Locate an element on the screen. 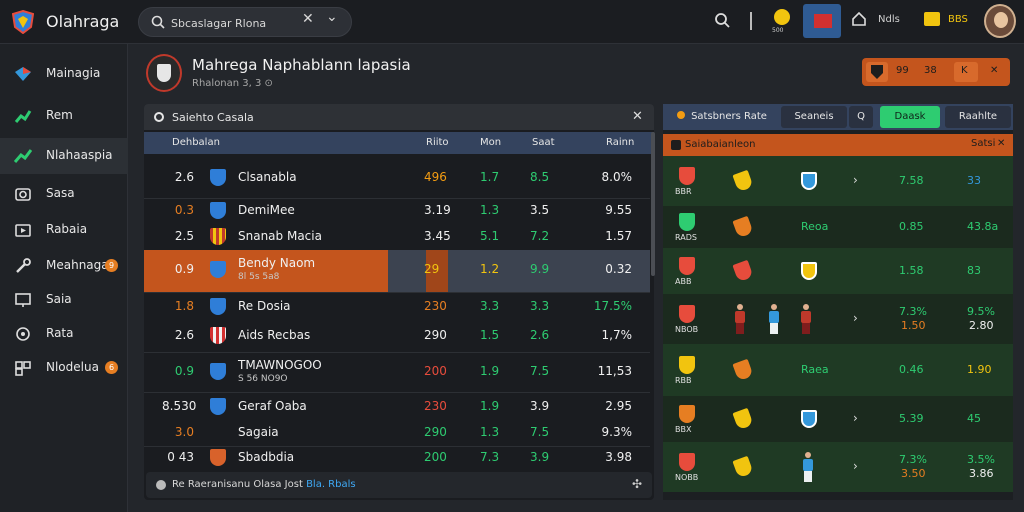  team-name: TMAWNOGOO is located at coordinates (280, 365).